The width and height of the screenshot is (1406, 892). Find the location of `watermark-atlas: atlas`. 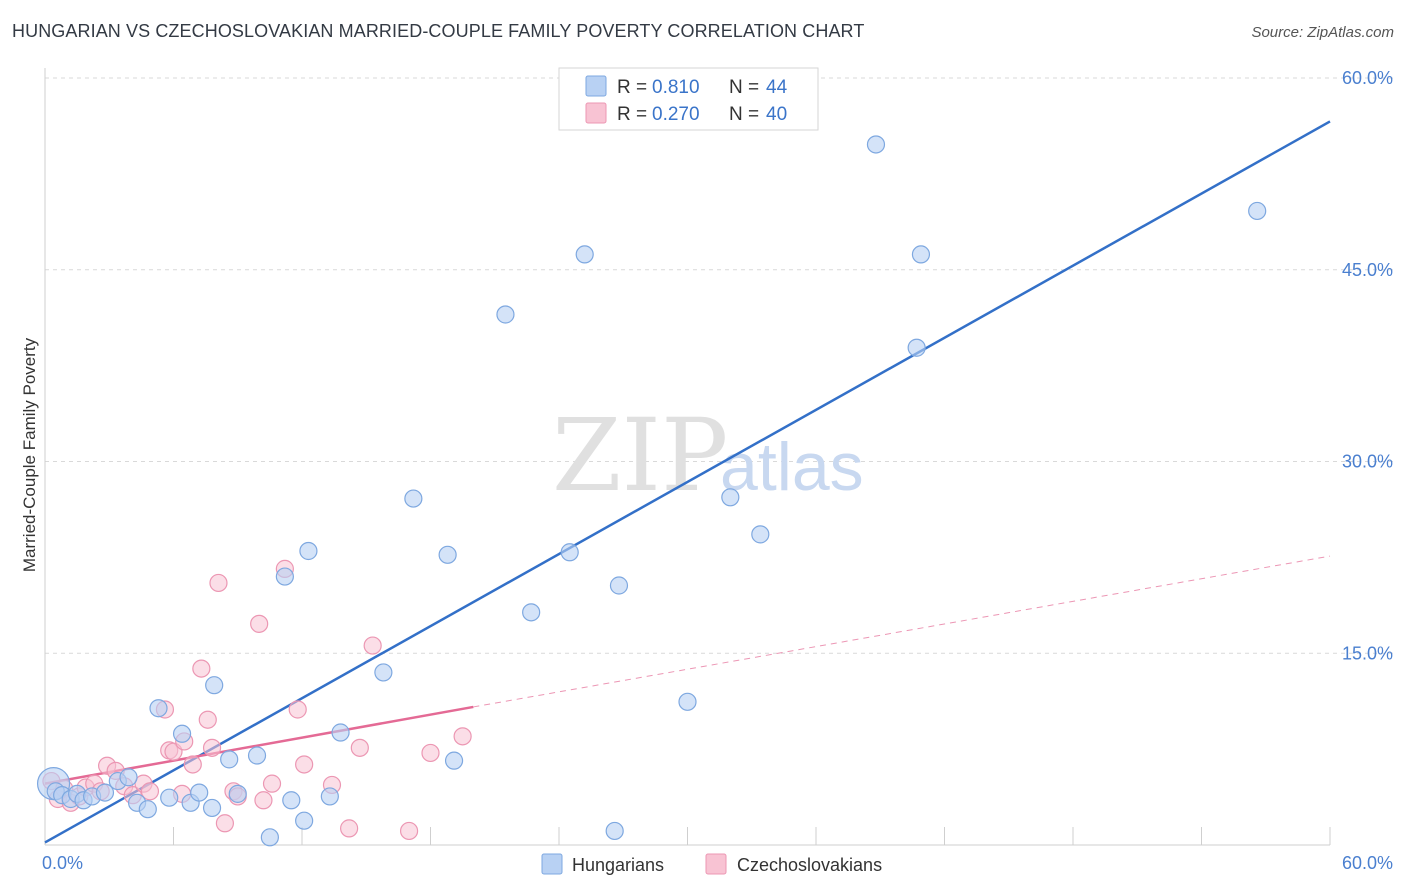

watermark-atlas: atlas is located at coordinates (792, 467).